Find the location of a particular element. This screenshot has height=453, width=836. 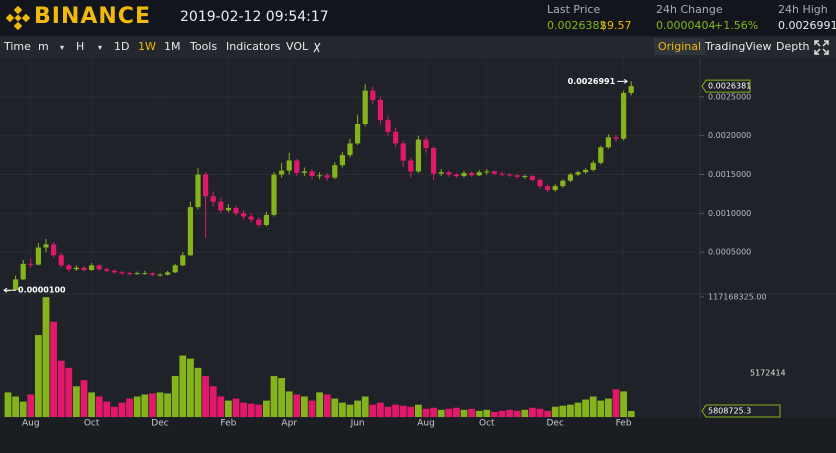

toolbar-button: Time is located at coordinates (17, 46).